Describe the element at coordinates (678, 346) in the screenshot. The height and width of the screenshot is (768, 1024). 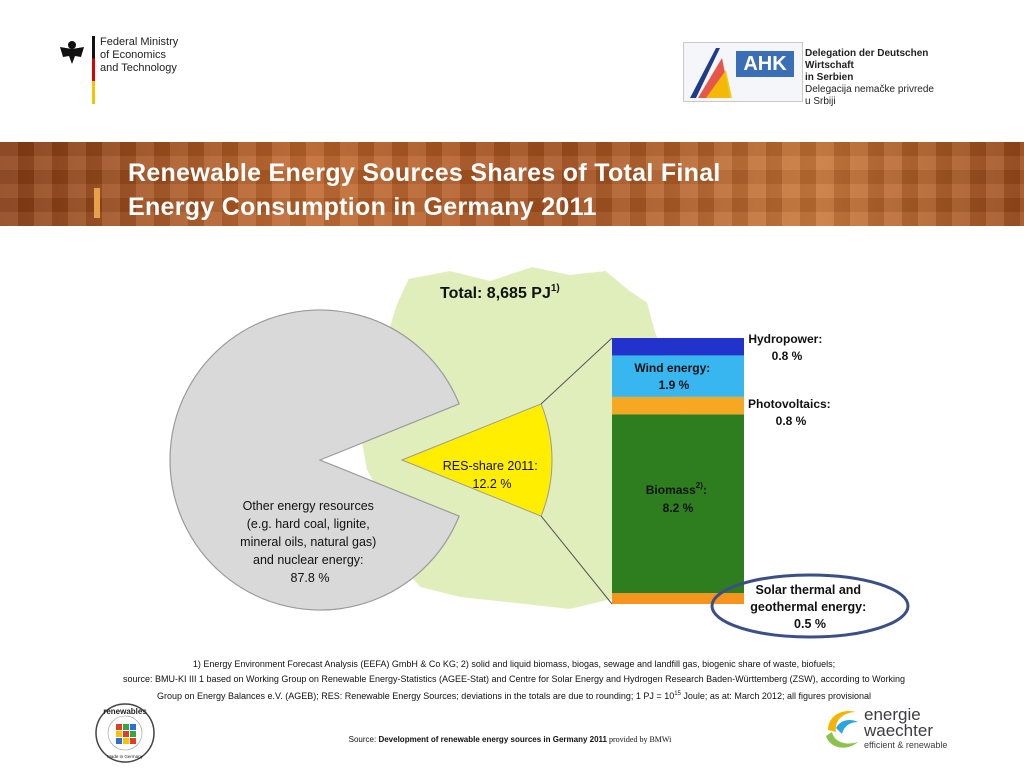
I see `bar-segment-hydropower` at that location.